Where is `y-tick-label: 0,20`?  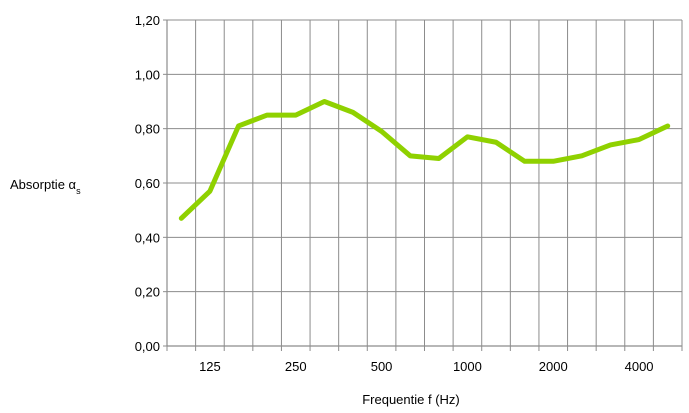
y-tick-label: 0,20 is located at coordinates (147, 292).